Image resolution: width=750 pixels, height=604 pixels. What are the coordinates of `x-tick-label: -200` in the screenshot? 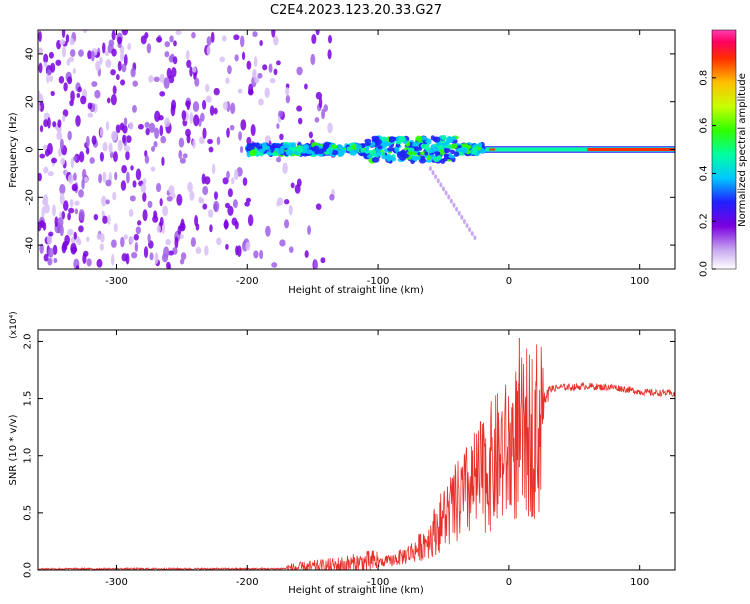 It's located at (247, 582).